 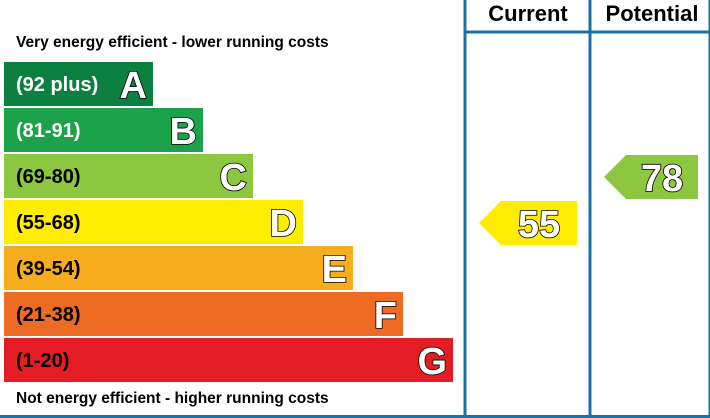 What do you see at coordinates (48, 177) in the screenshot?
I see `band-range-c: (69-80)` at bounding box center [48, 177].